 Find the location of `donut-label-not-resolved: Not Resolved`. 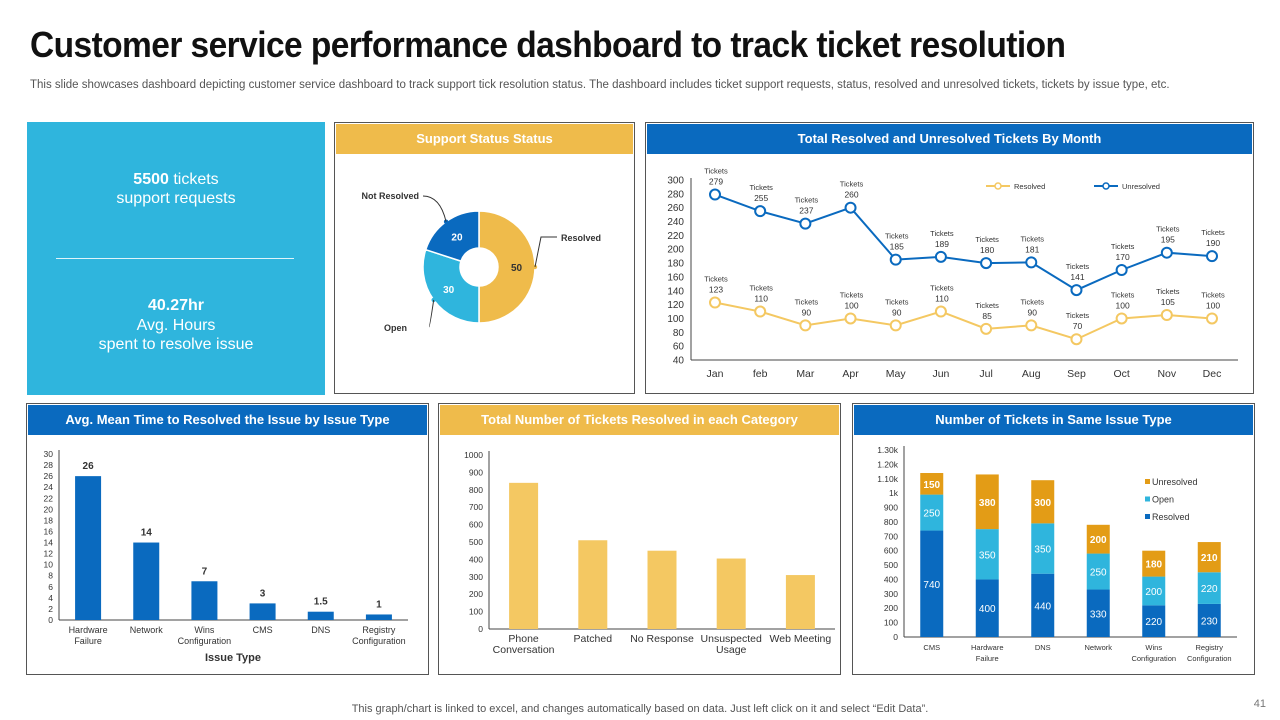

donut-label-not-resolved: Not Resolved is located at coordinates (390, 196).